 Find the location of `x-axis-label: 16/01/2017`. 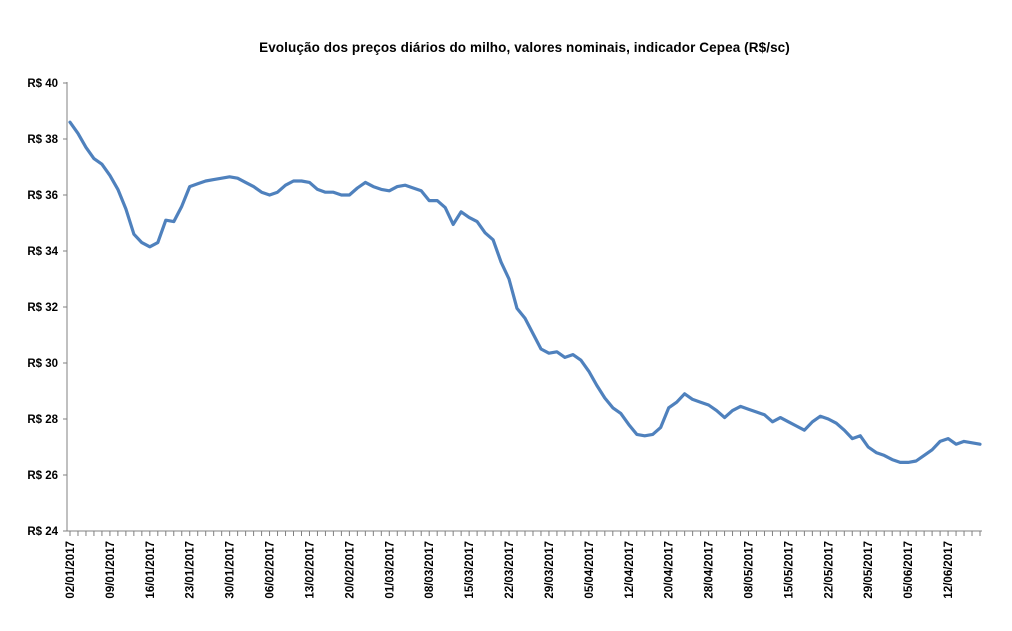

x-axis-label: 16/01/2017 is located at coordinates (151, 570).